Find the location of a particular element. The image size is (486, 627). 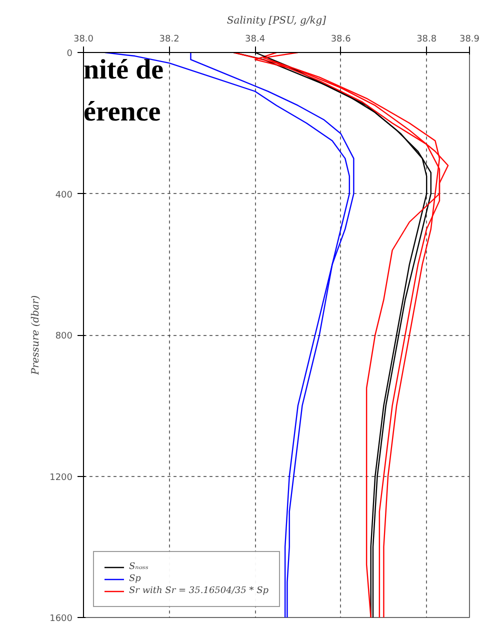

annotation: nité de is located at coordinates (124, 70).